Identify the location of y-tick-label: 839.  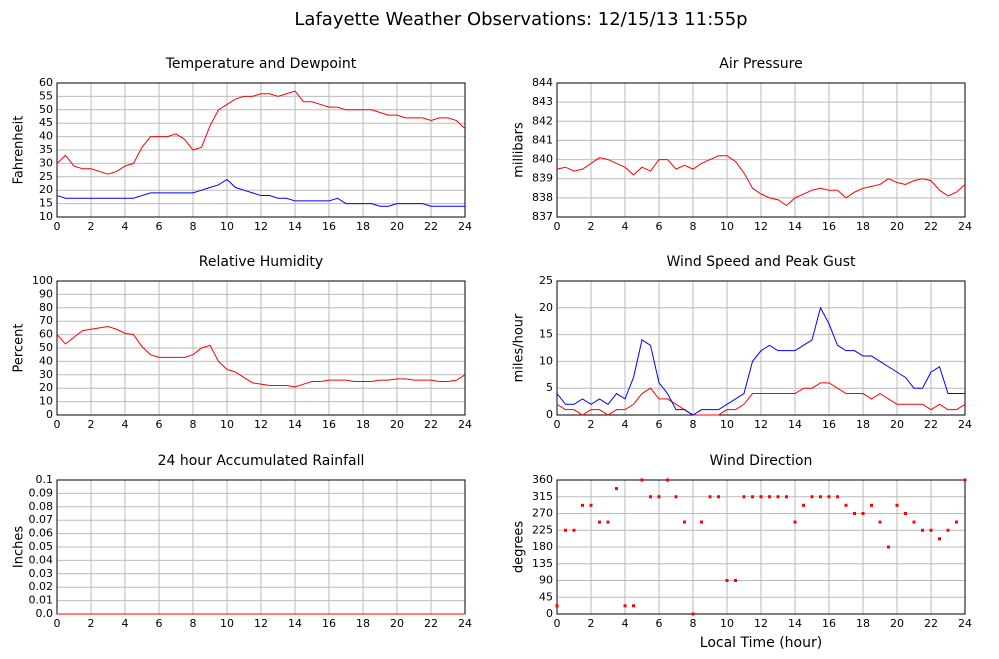
(542, 178).